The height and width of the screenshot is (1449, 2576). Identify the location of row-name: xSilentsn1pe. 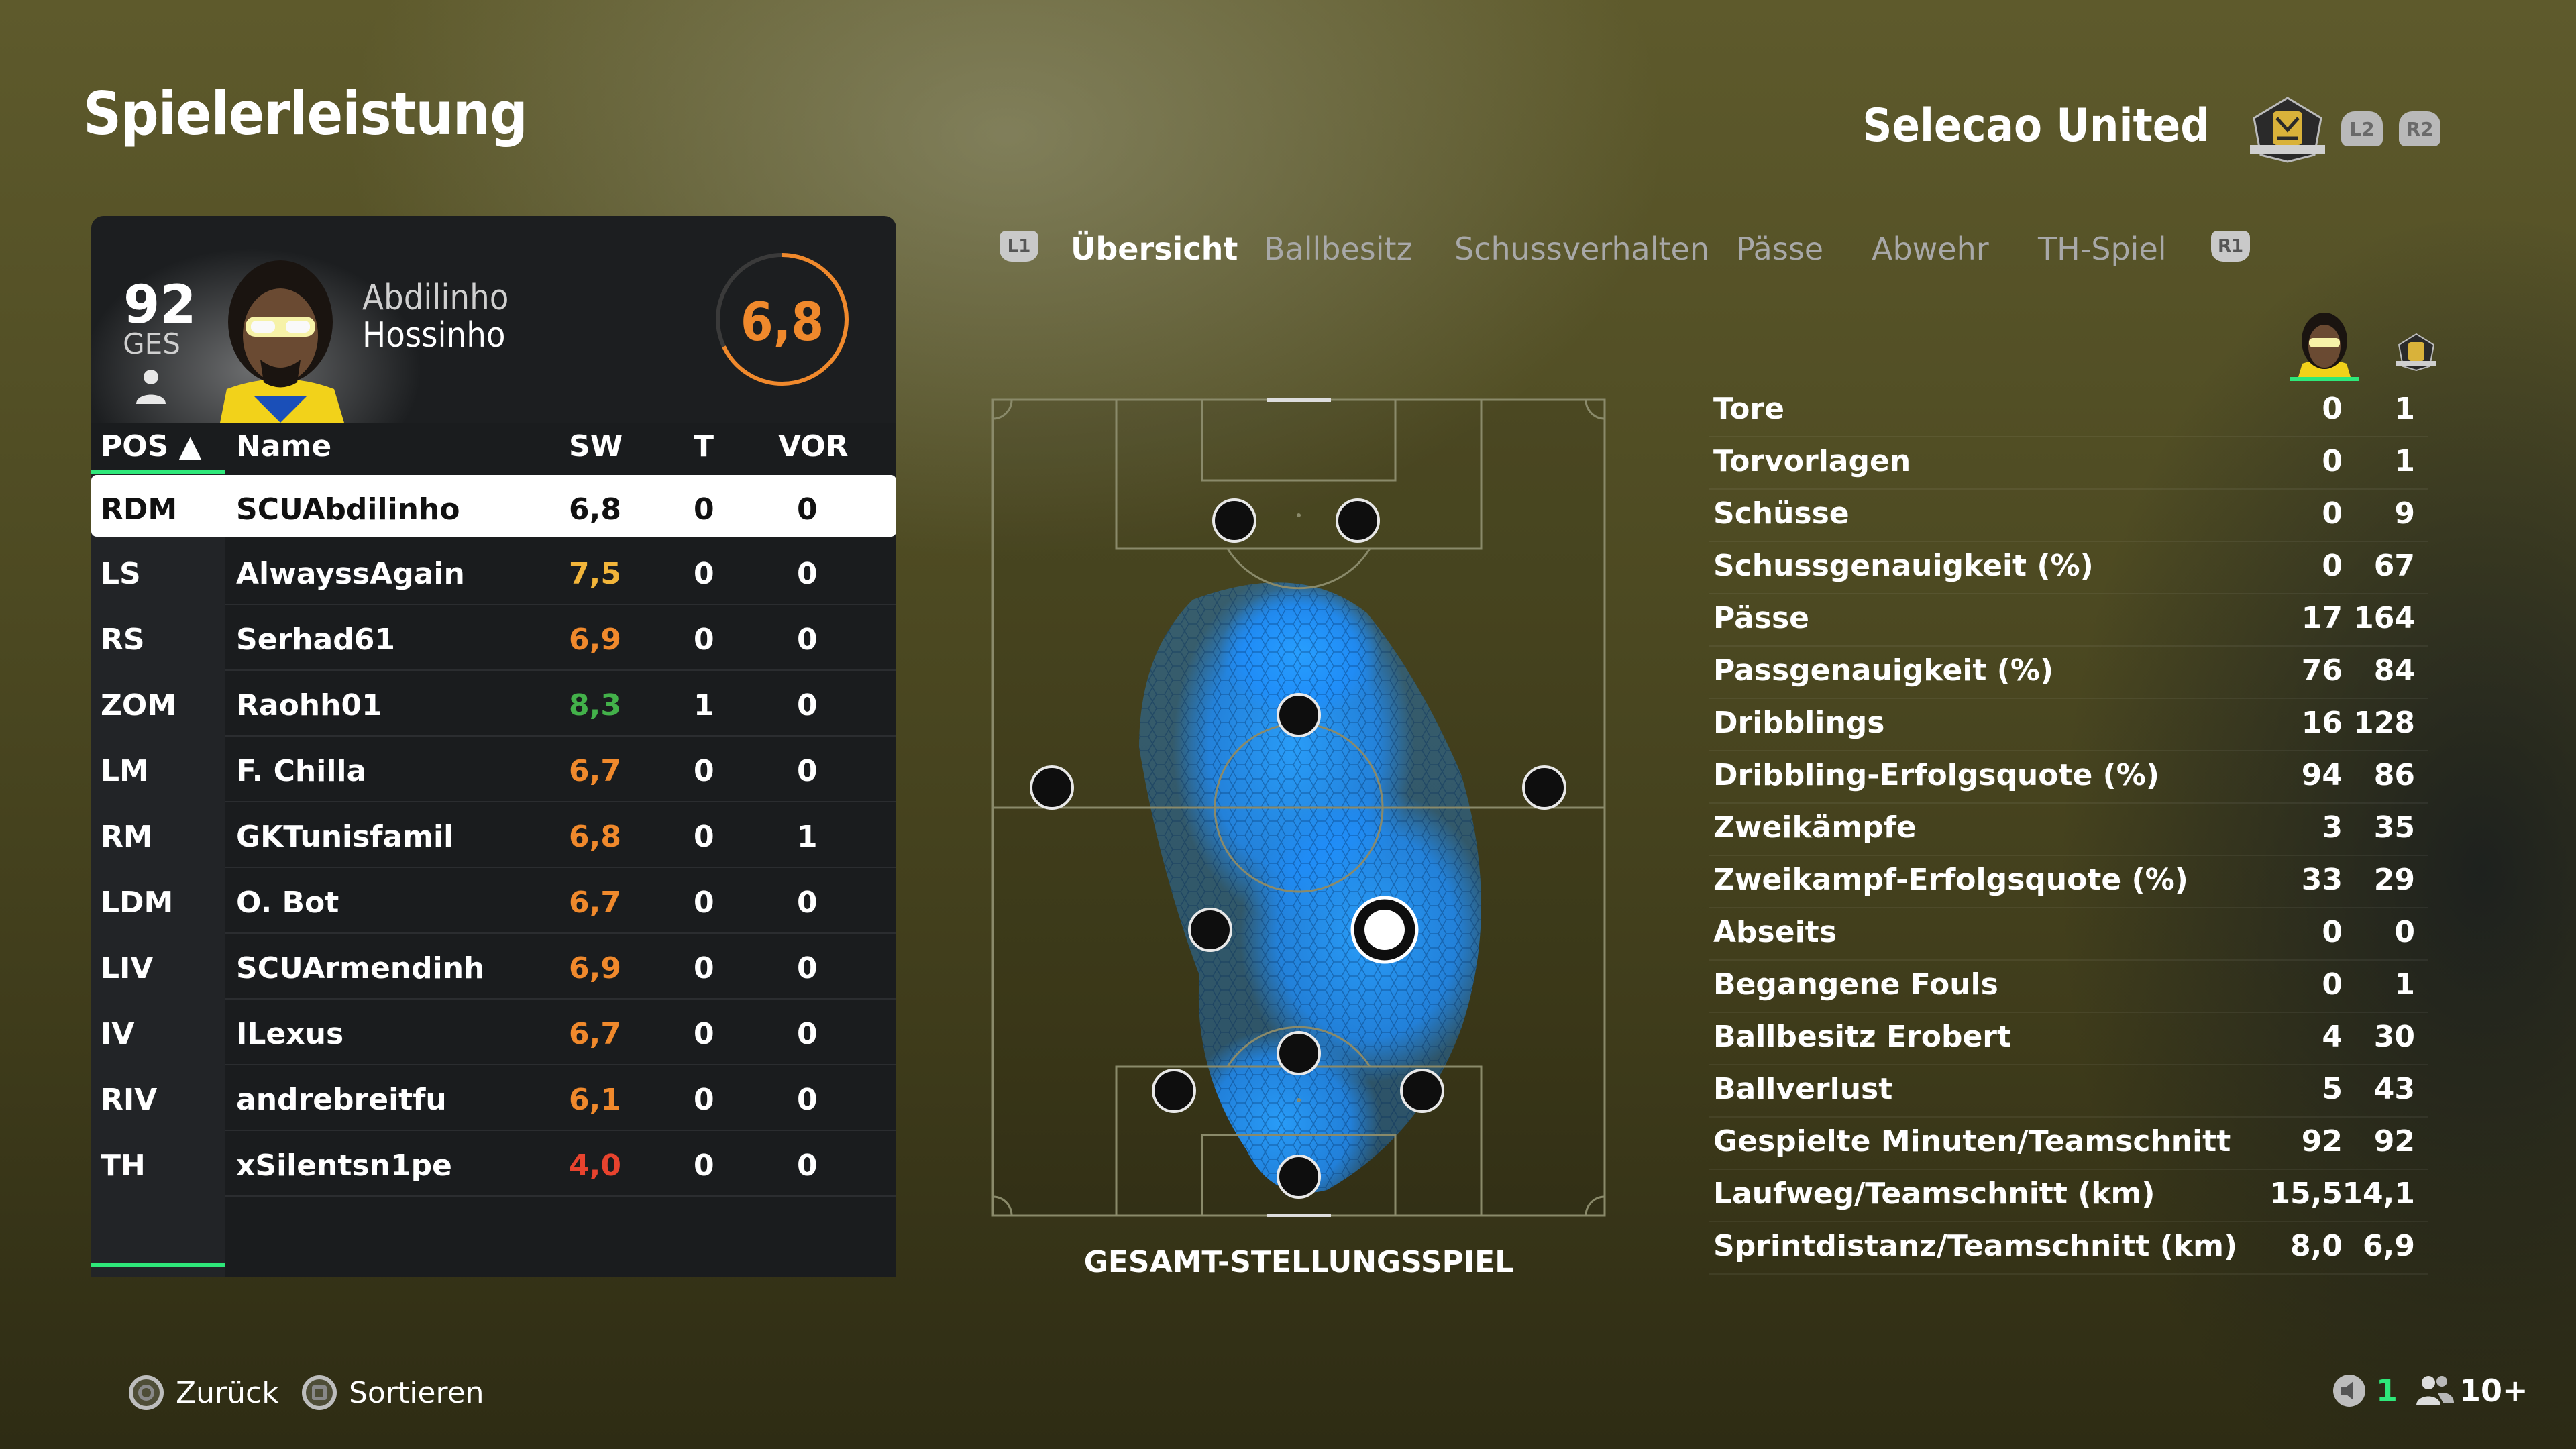
(344, 1165).